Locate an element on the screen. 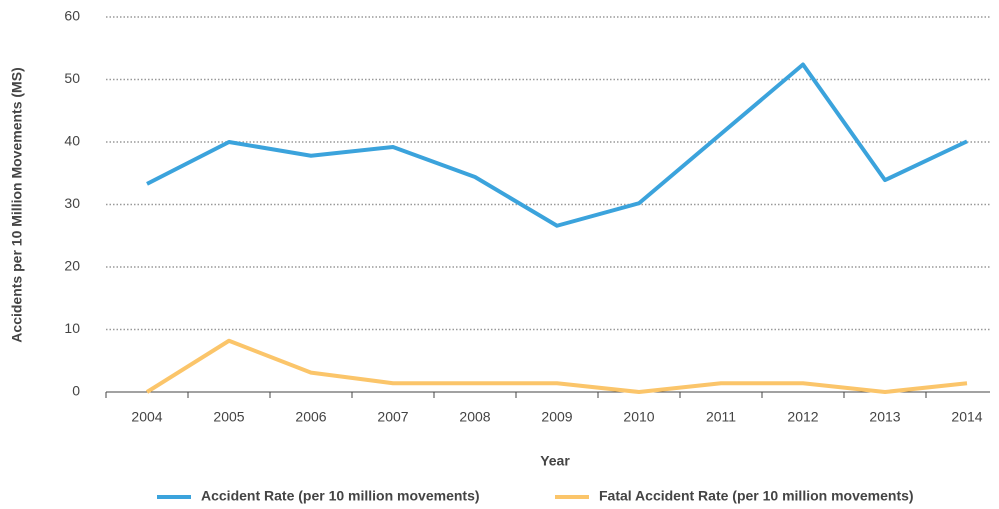 This screenshot has height=509, width=999. x-tick-label: 2013 is located at coordinates (884, 417).